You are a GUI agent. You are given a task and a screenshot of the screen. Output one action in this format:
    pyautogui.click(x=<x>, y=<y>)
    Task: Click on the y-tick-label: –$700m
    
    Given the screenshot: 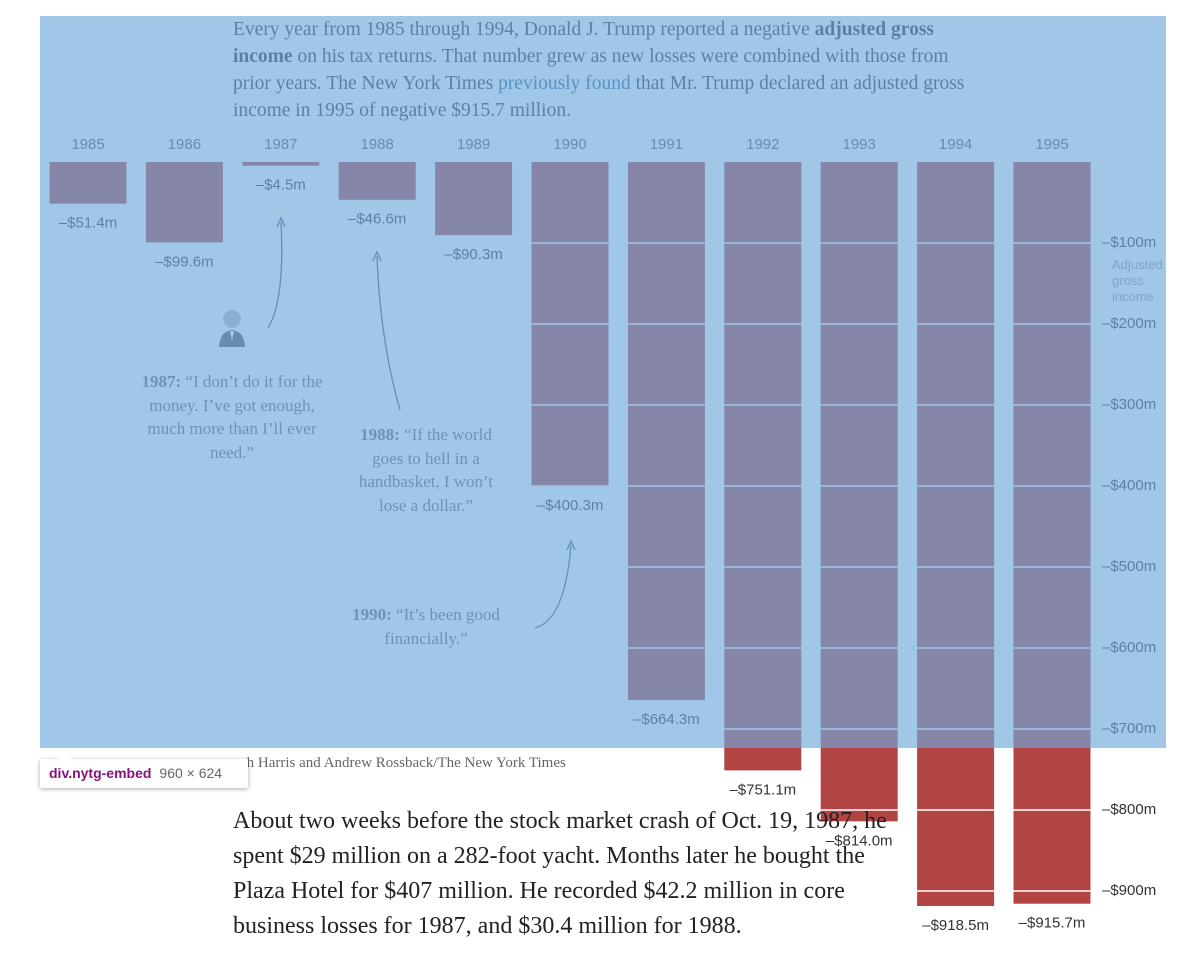 What is the action you would take?
    pyautogui.click(x=1129, y=728)
    